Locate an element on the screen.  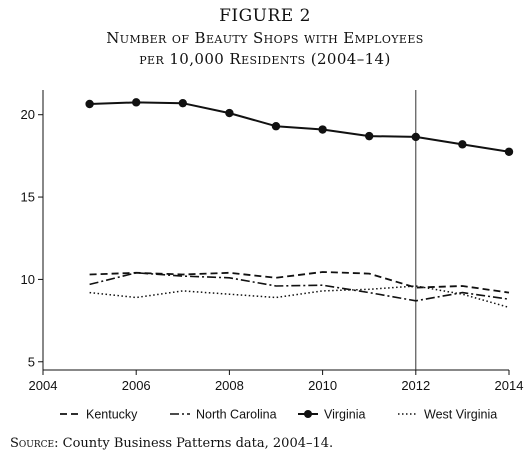
y-tick-label: 10 is located at coordinates (28, 279).